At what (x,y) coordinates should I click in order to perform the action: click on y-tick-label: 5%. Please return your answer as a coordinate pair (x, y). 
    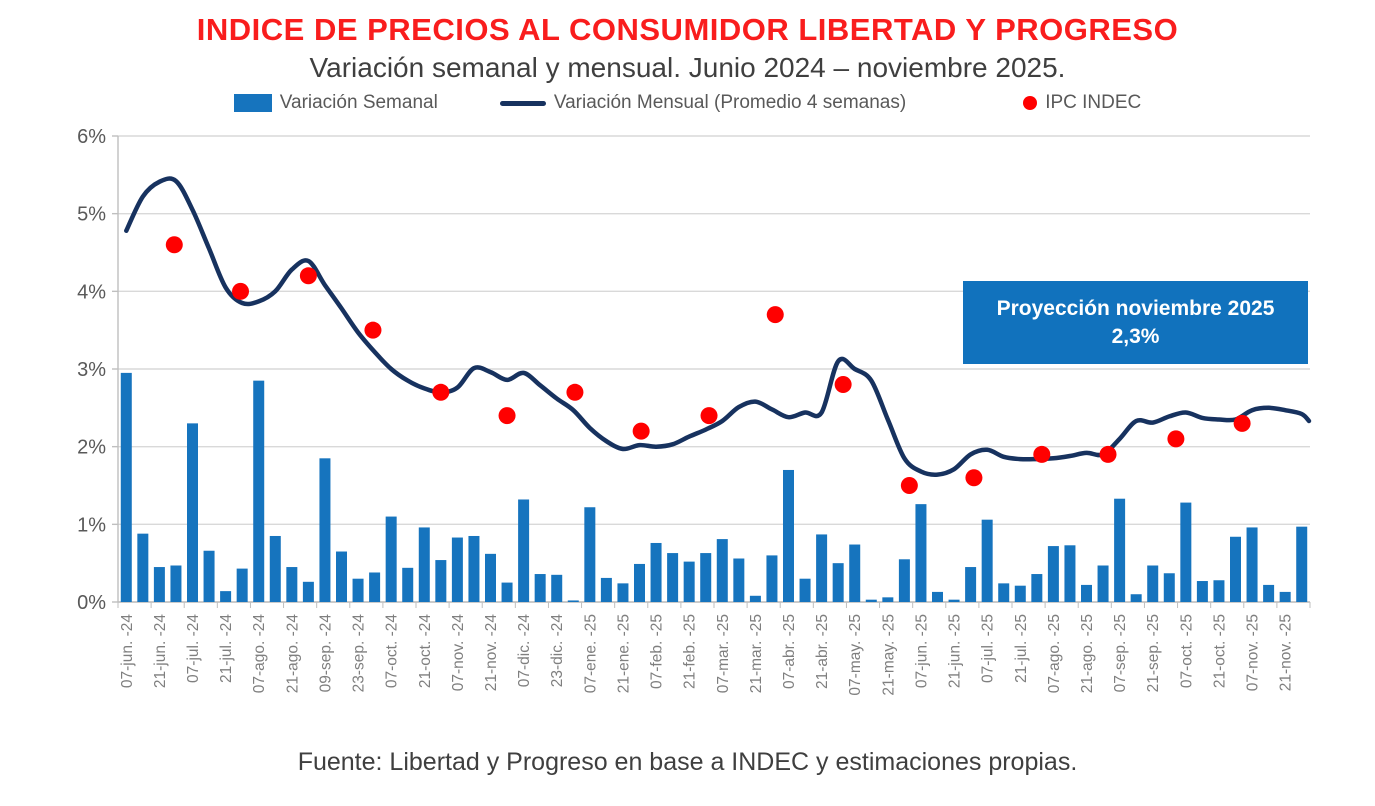
    Looking at the image, I should click on (91, 215).